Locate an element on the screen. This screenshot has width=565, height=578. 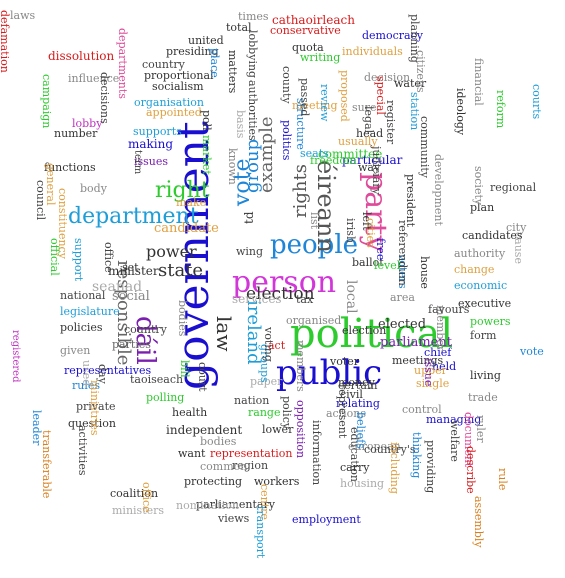
word-114: head is located at coordinates (370, 133).